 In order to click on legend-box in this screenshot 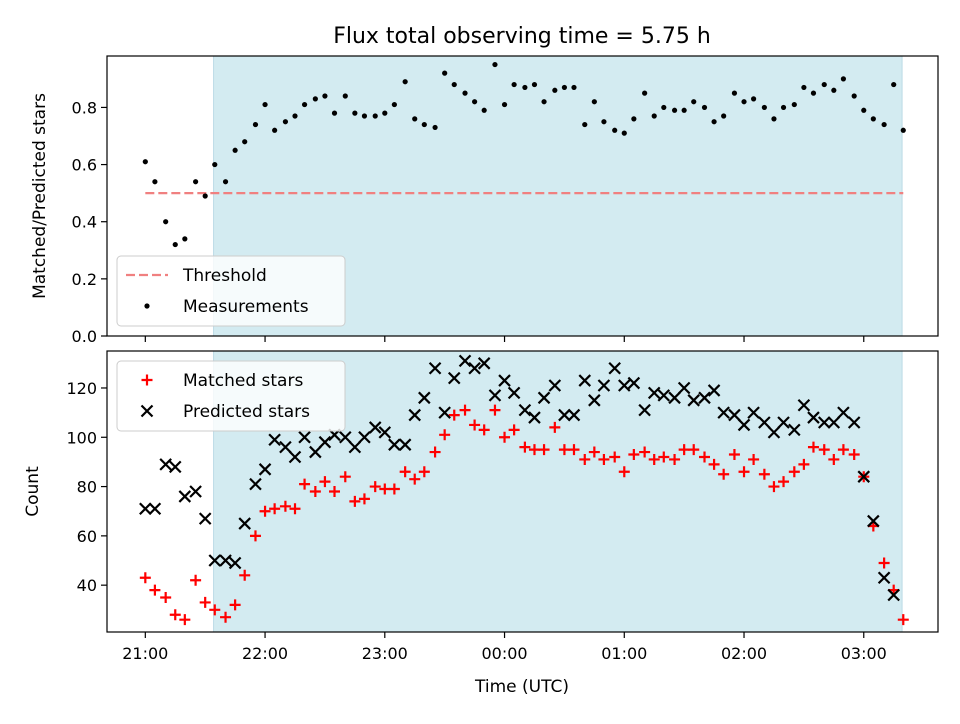, I will do `click(231, 396)`.